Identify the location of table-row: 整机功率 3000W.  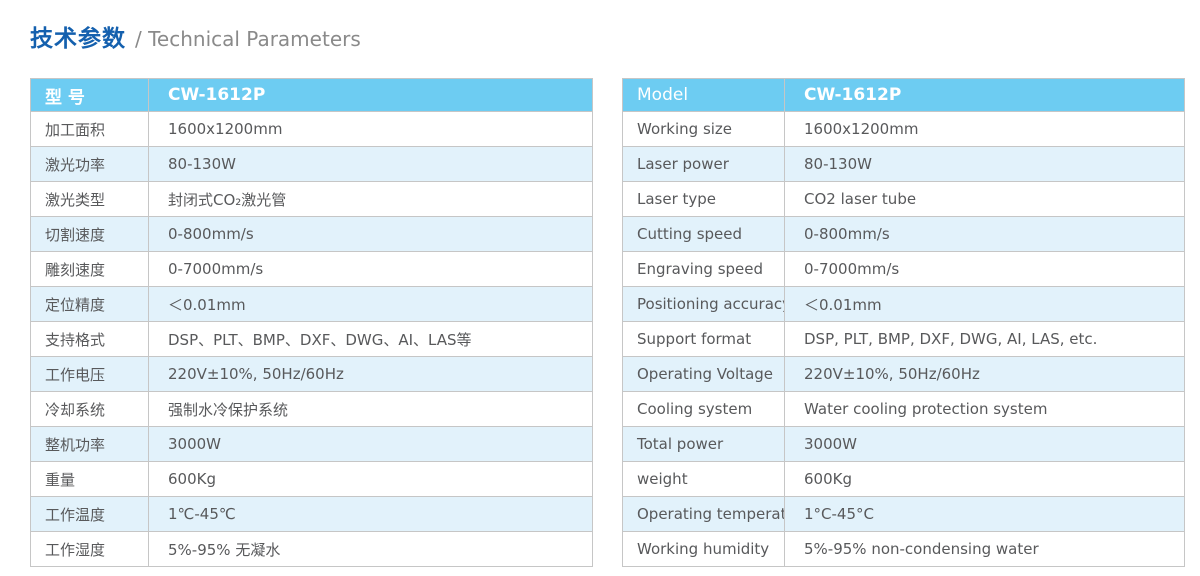
(311, 444).